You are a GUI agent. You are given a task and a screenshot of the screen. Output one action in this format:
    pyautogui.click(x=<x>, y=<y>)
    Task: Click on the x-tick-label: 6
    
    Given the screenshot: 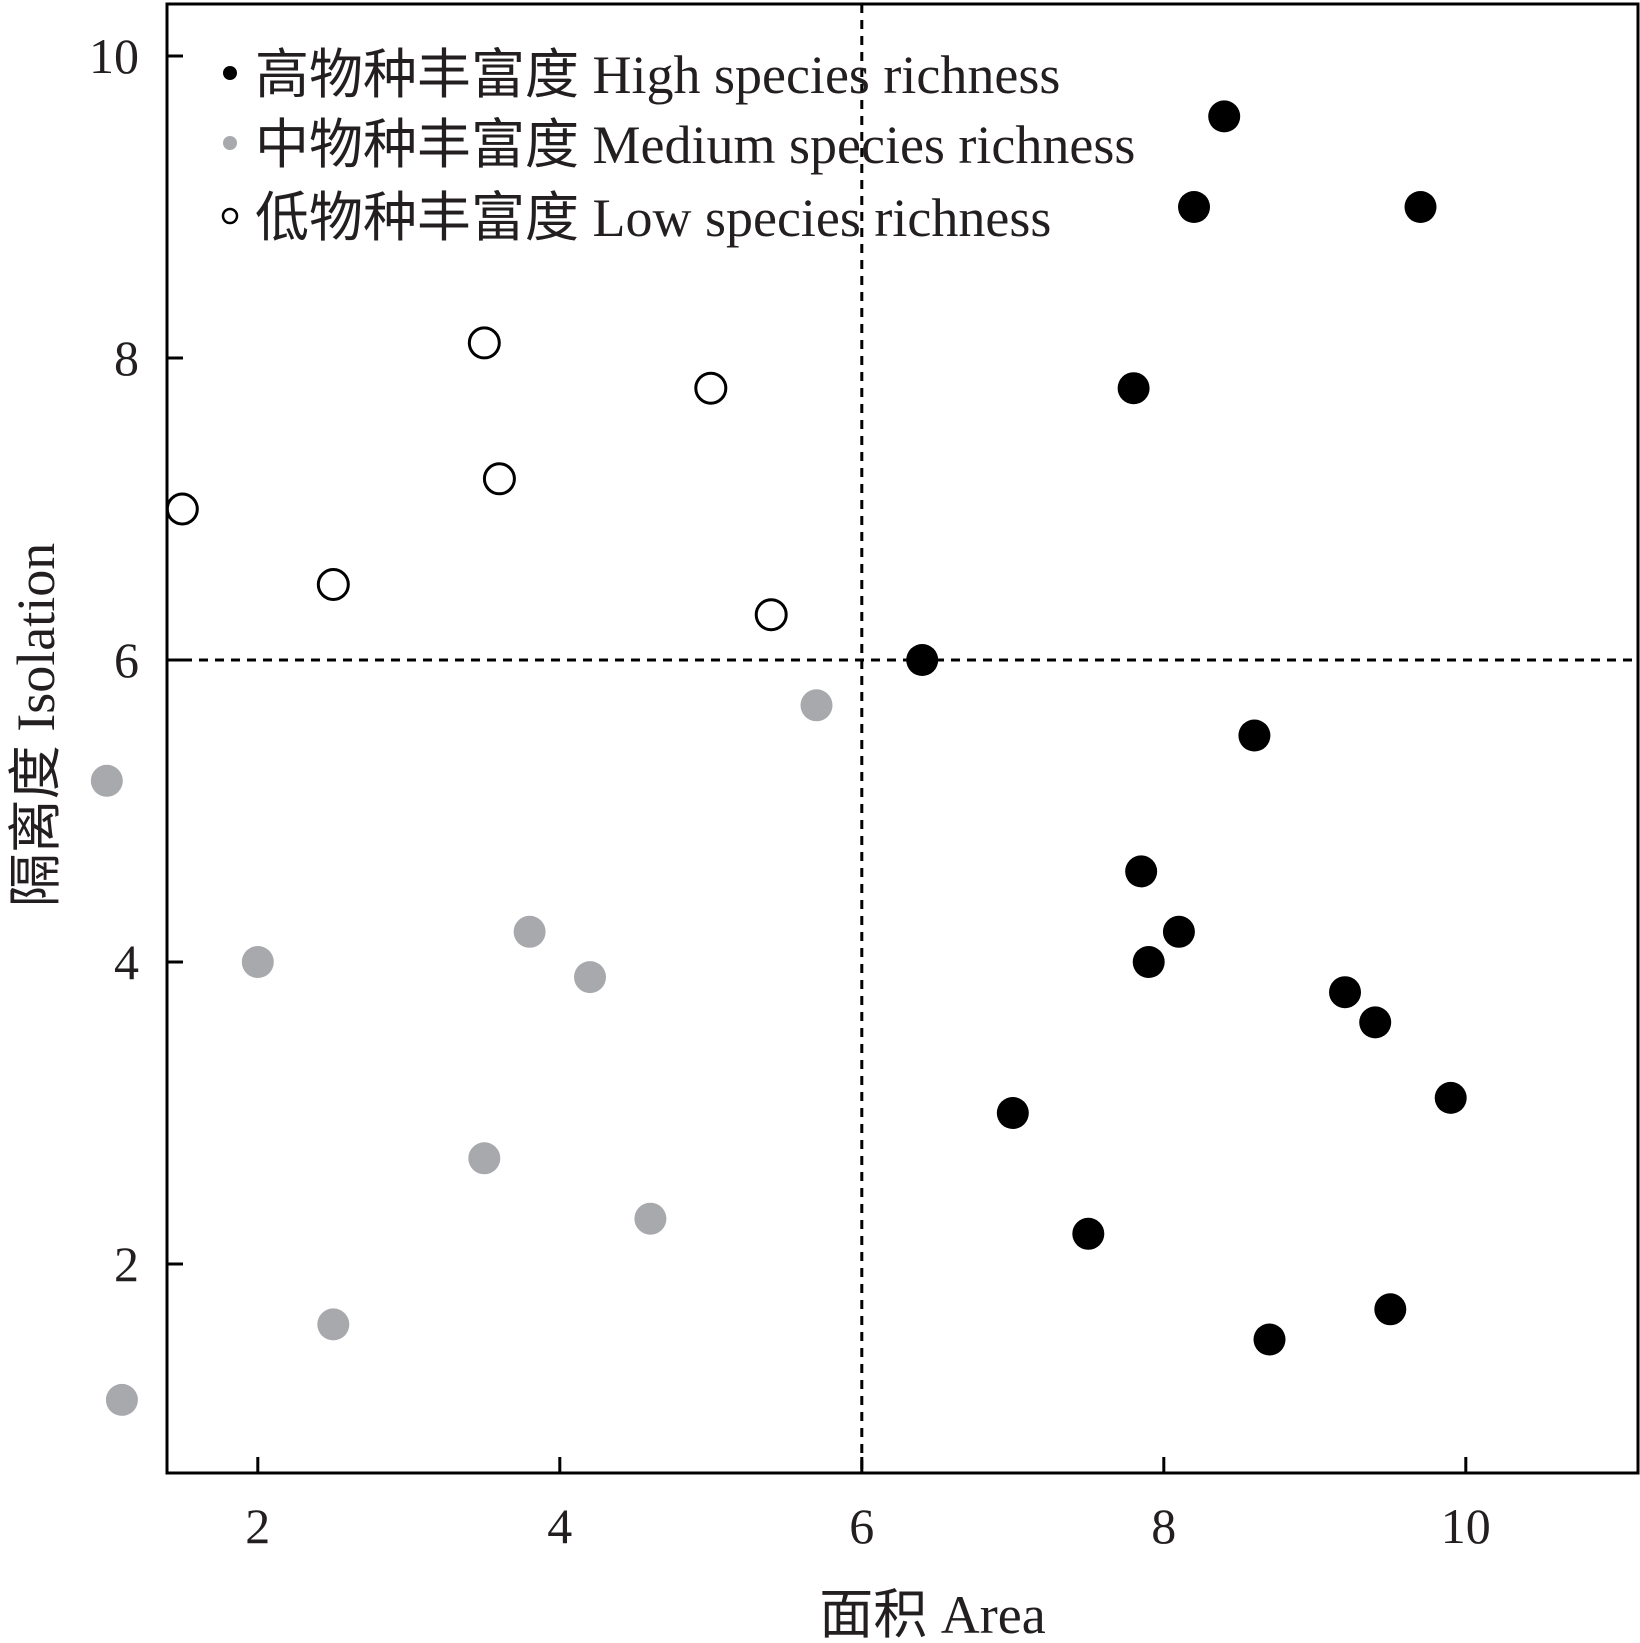 What is the action you would take?
    pyautogui.click(x=861, y=1526)
    